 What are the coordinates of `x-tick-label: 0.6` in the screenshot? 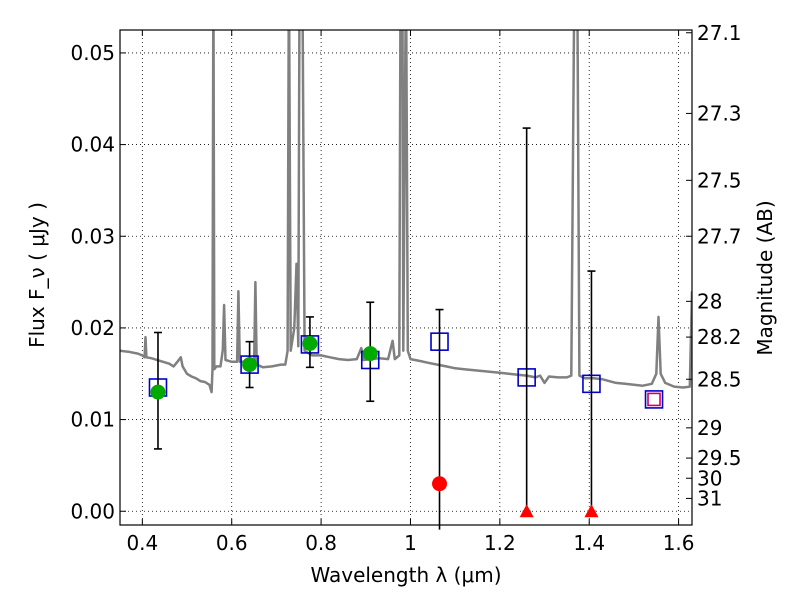 It's located at (232, 543).